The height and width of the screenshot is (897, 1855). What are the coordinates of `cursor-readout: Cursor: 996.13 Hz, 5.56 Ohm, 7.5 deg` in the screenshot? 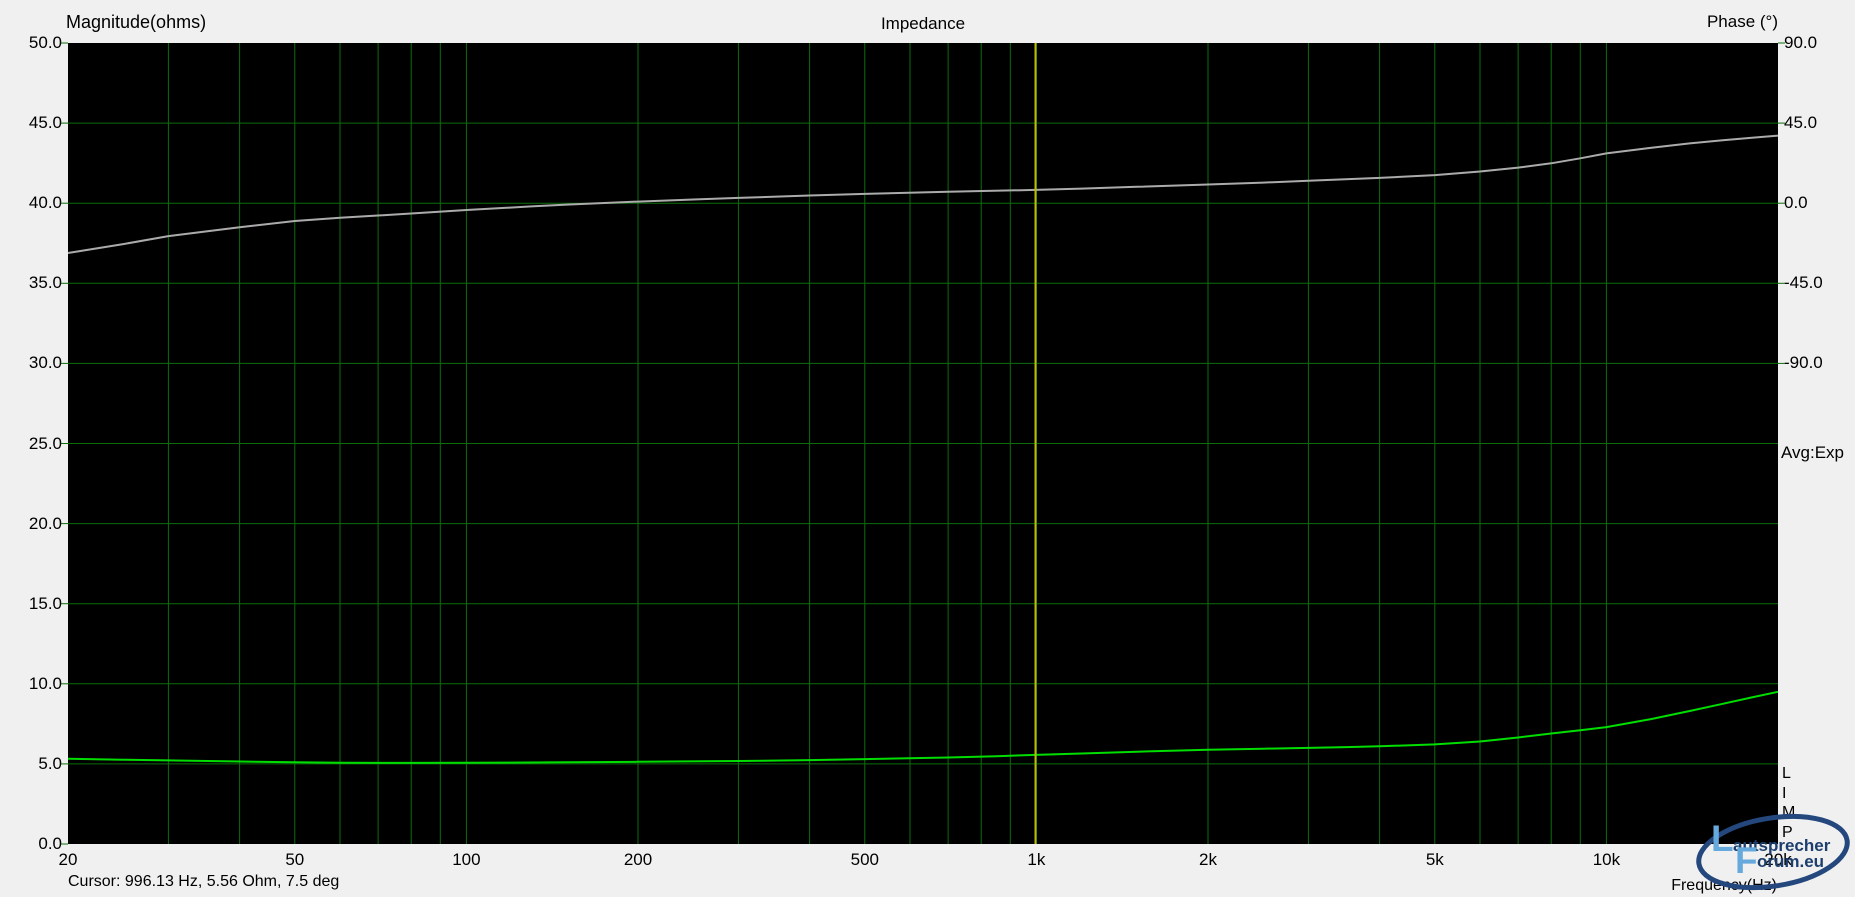 It's located at (204, 881).